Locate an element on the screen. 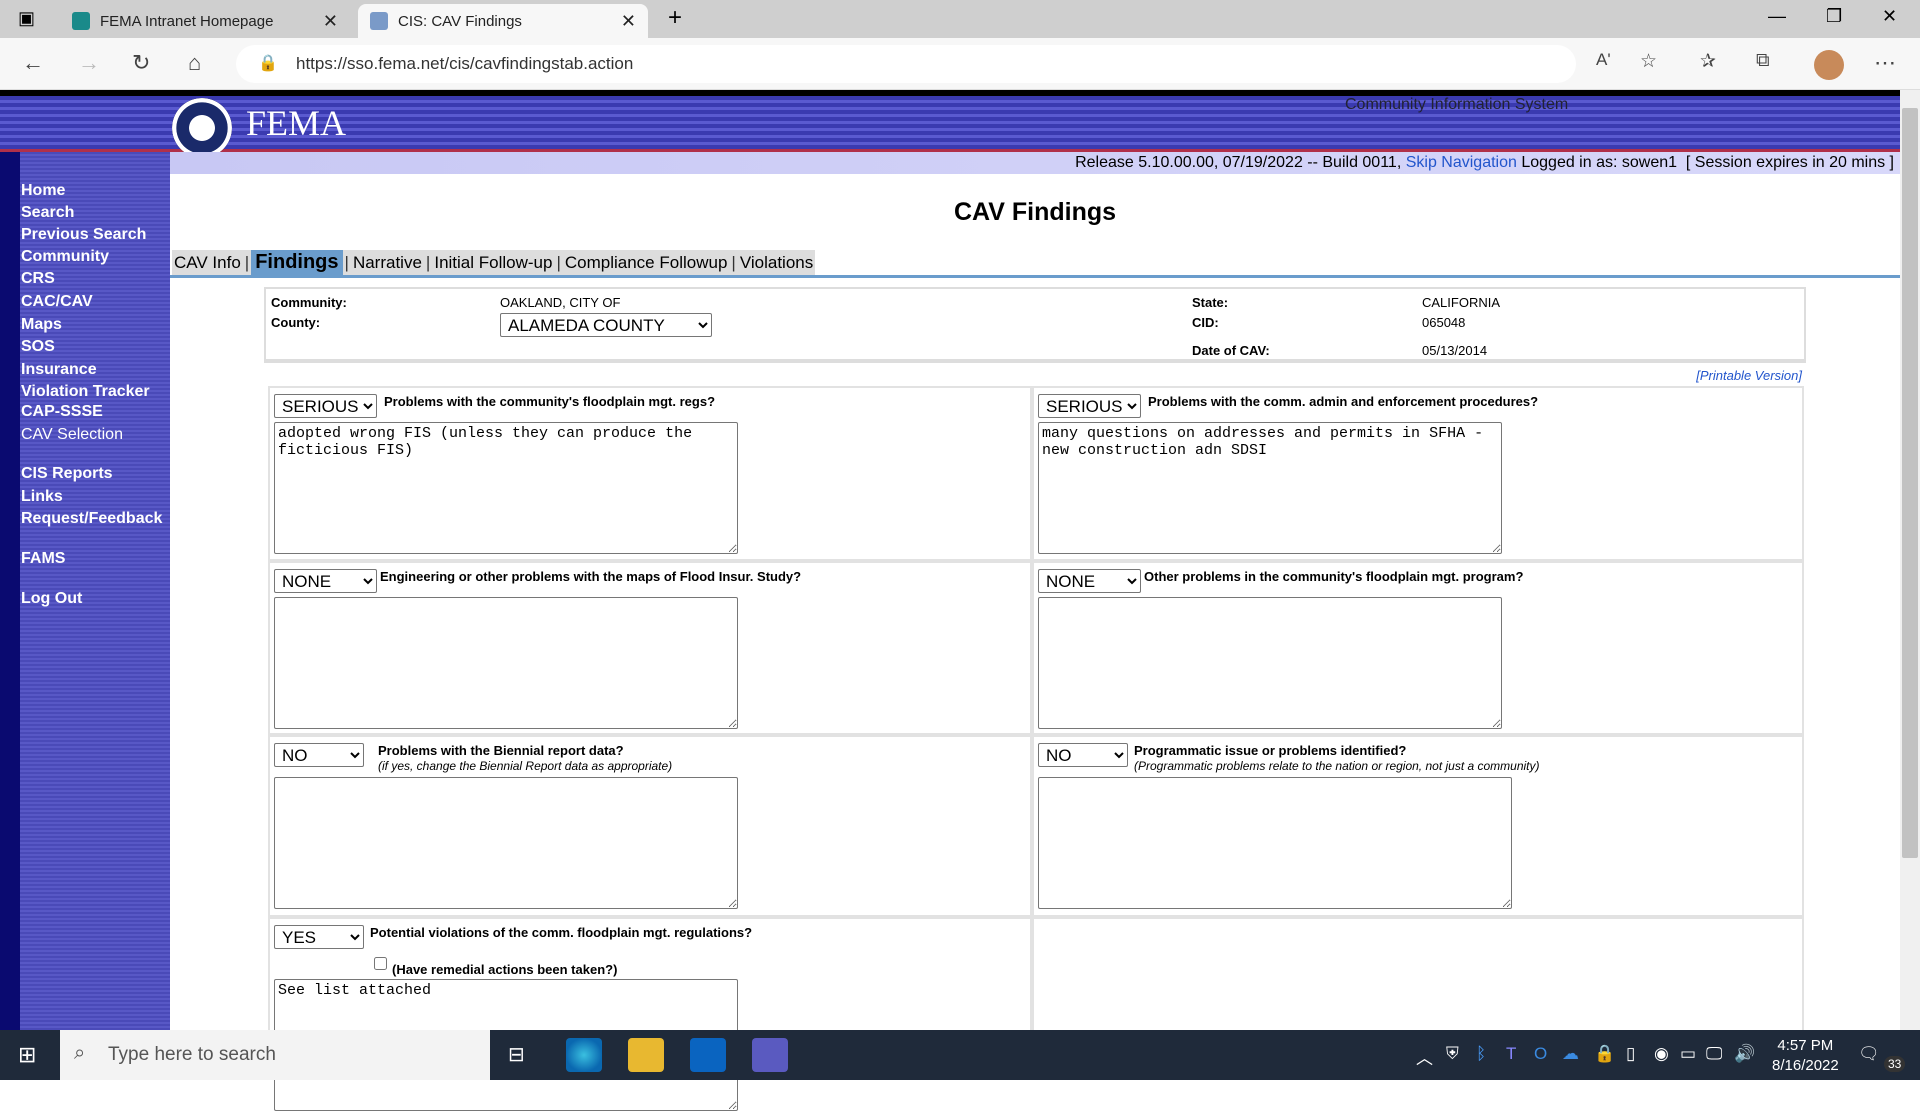 Image resolution: width=1920 pixels, height=1111 pixels. teams-icon is located at coordinates (770, 1055).